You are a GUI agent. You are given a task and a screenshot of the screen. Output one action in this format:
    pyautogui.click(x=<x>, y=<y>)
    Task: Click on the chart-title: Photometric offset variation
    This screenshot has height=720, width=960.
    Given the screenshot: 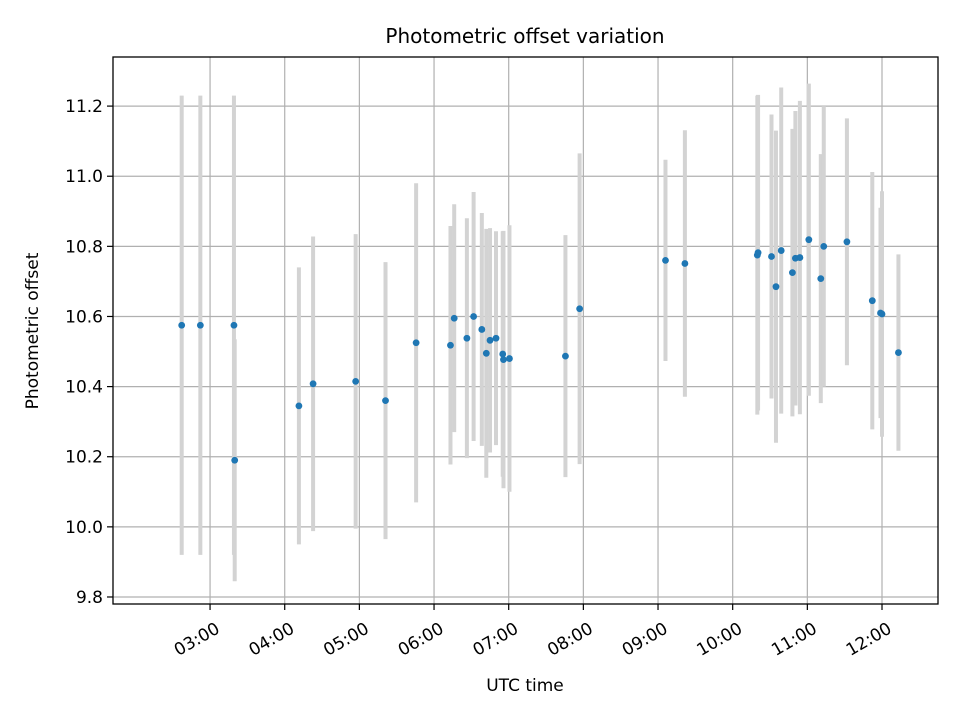 What is the action you would take?
    pyautogui.click(x=524, y=36)
    